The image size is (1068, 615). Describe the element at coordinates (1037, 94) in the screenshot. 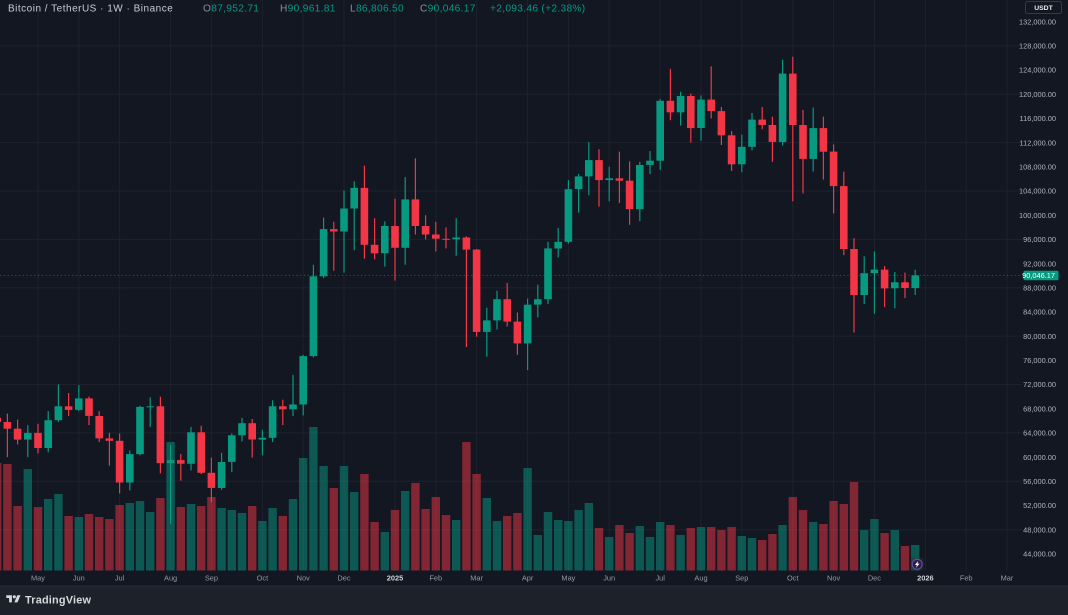

I see `svg-text: 120,000.00` at that location.